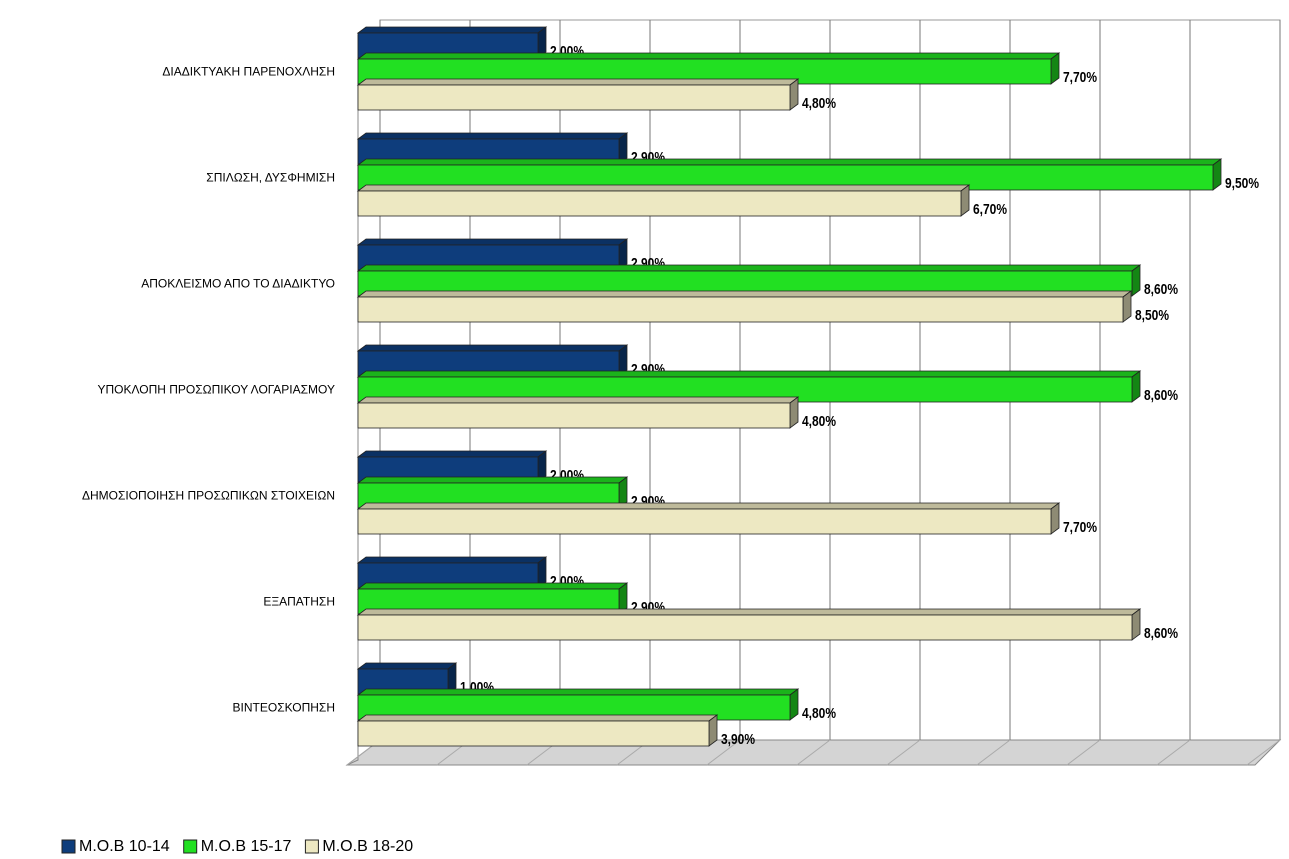 This screenshot has width=1289, height=859. I want to click on legend-label: Μ.Ο.Β 18-20, so click(367, 846).